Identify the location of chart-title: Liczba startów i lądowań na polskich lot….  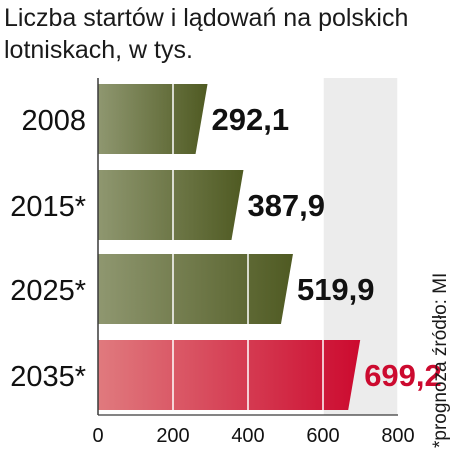
(206, 34).